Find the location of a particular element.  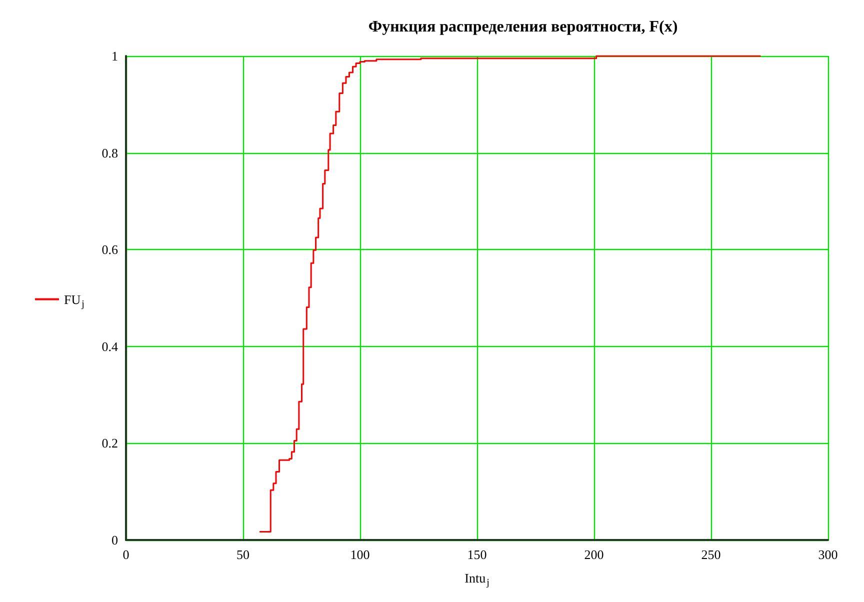

x-tick-label: 150 is located at coordinates (477, 554).